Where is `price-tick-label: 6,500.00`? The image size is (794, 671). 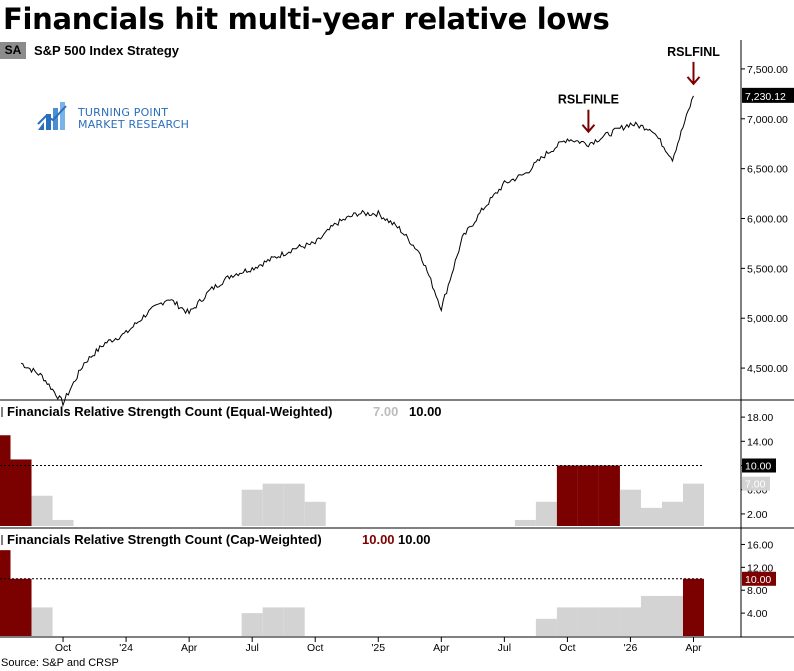 price-tick-label: 6,500.00 is located at coordinates (767, 170).